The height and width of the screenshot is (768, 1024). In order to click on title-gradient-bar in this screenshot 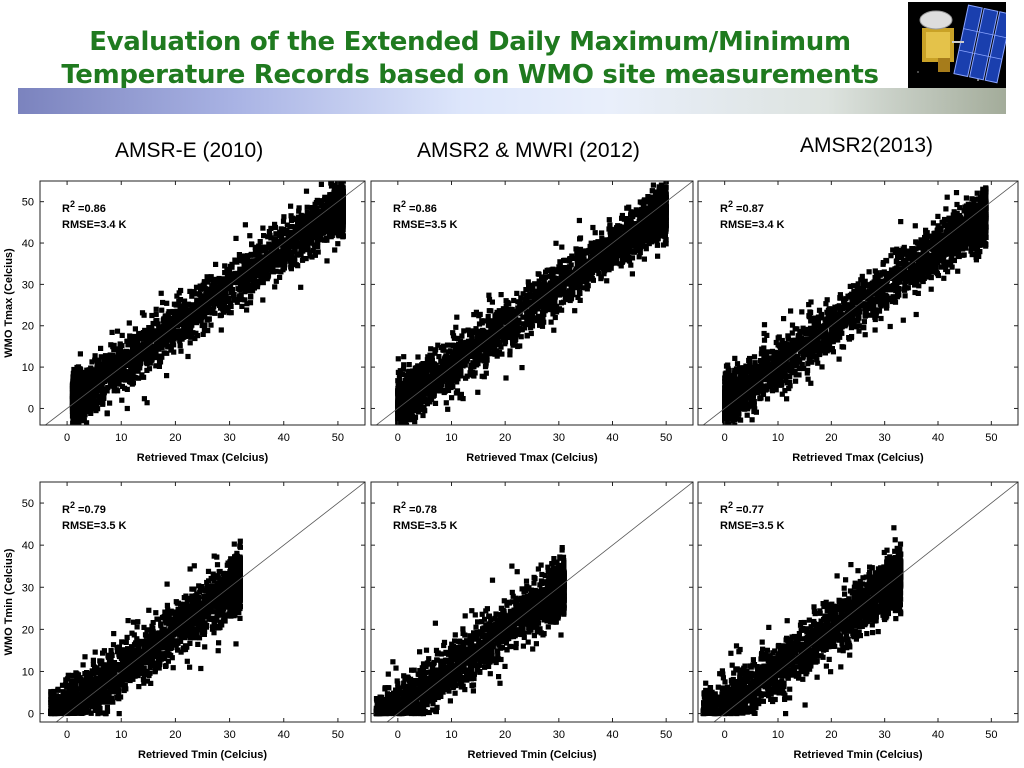, I will do `click(512, 101)`.